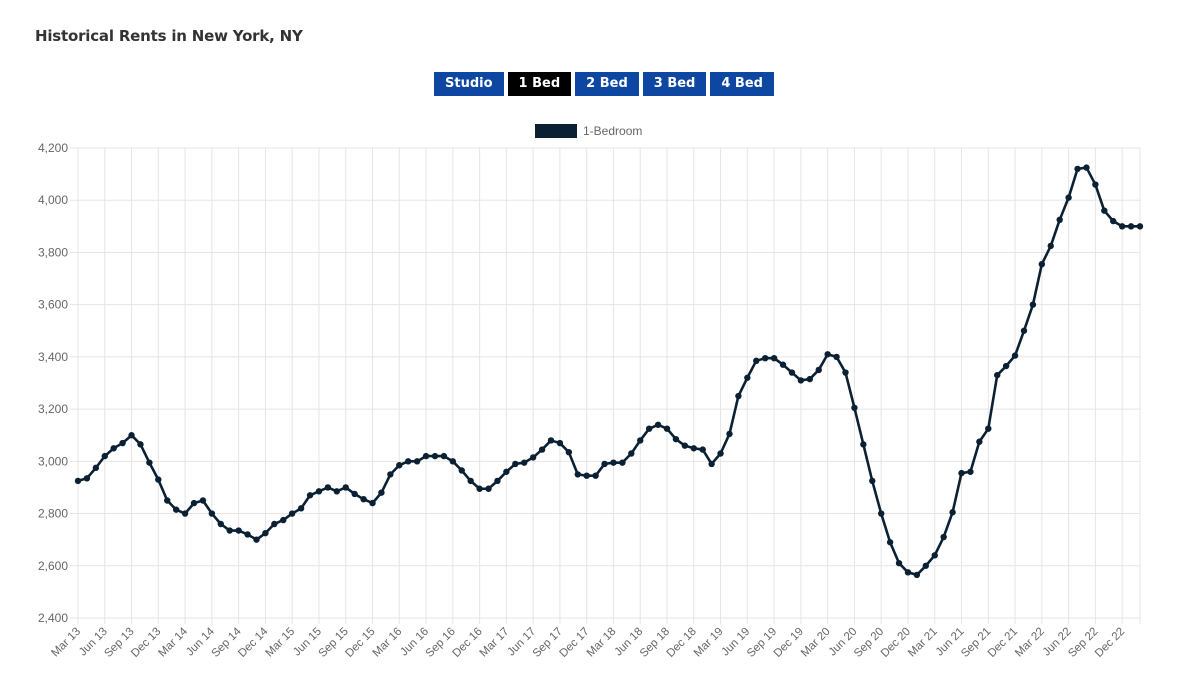 This screenshot has height=691, width=1180. Describe the element at coordinates (742, 84) in the screenshot. I see `tab-4-bed: 4 Bed` at that location.